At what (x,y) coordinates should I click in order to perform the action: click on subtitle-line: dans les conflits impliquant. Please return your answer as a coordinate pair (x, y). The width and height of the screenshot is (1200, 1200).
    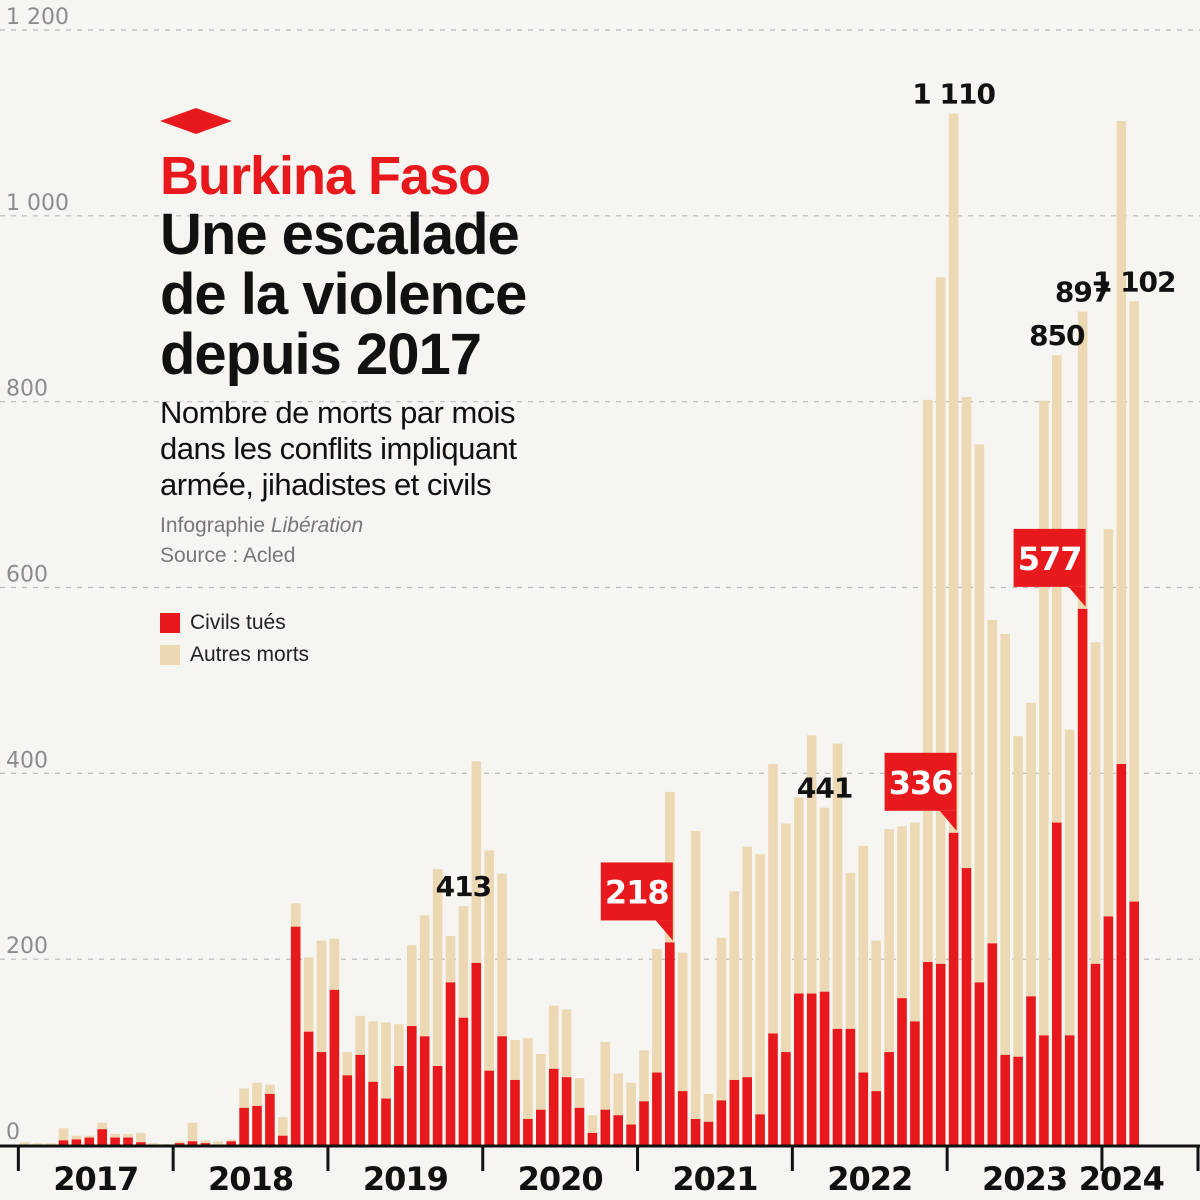
    Looking at the image, I should click on (338, 448).